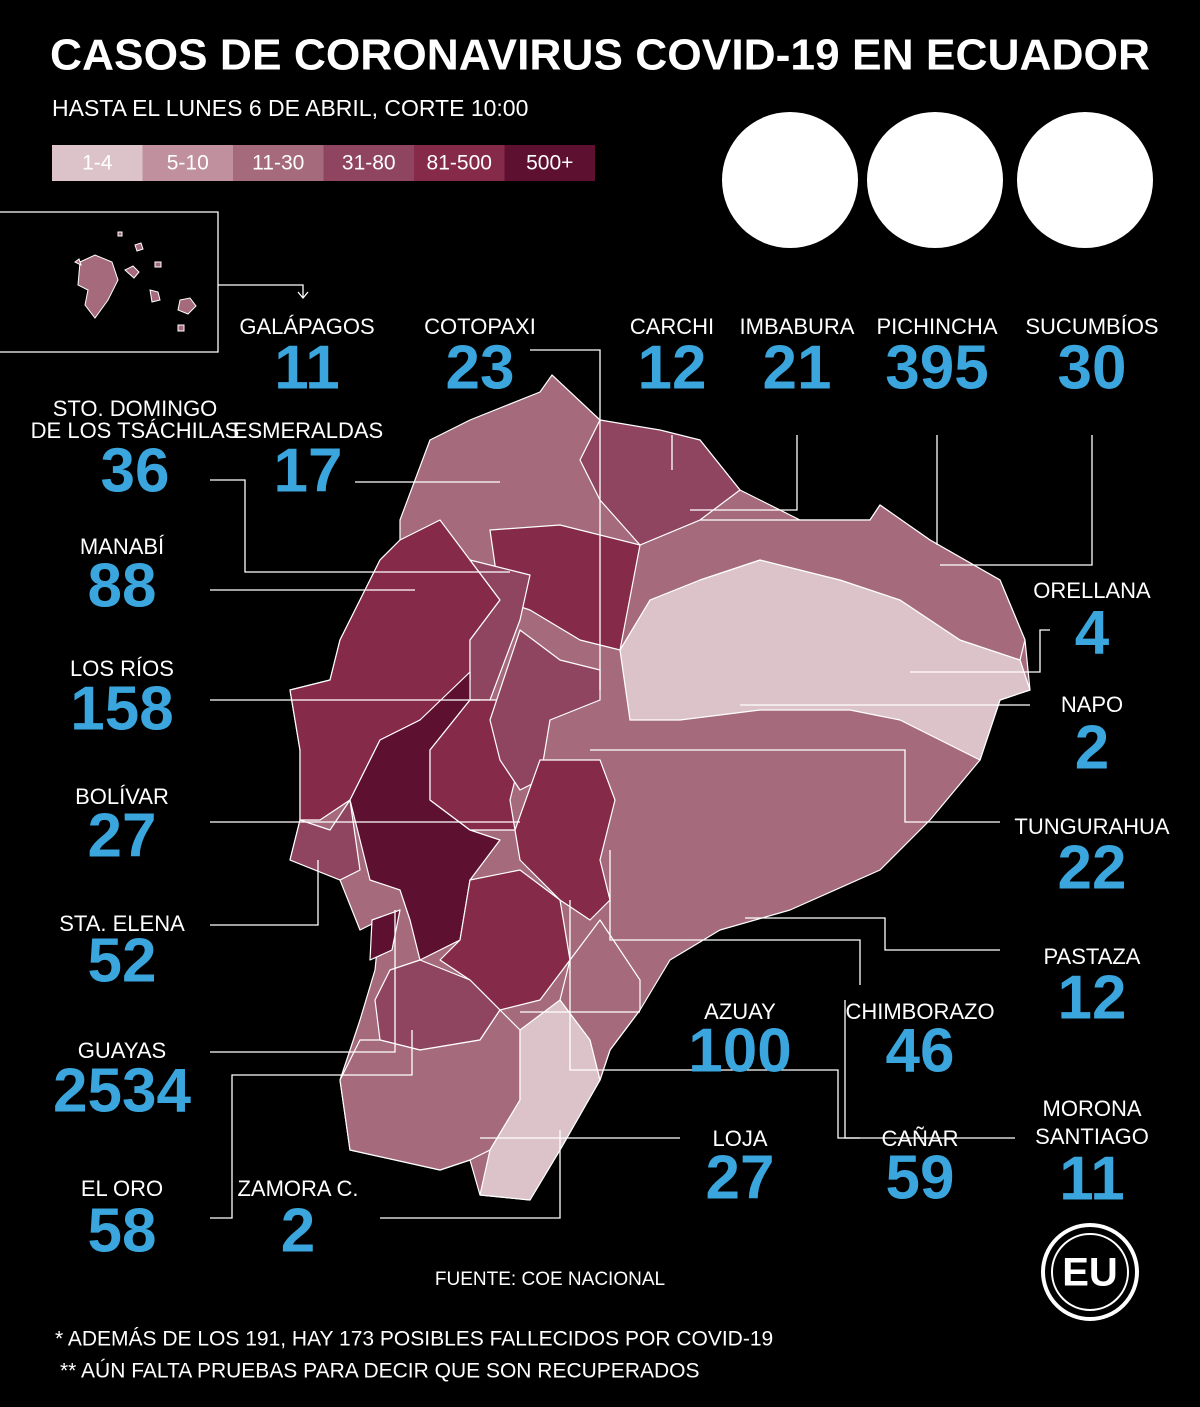  I want to click on province-name: ESMERALDAS, so click(308, 430).